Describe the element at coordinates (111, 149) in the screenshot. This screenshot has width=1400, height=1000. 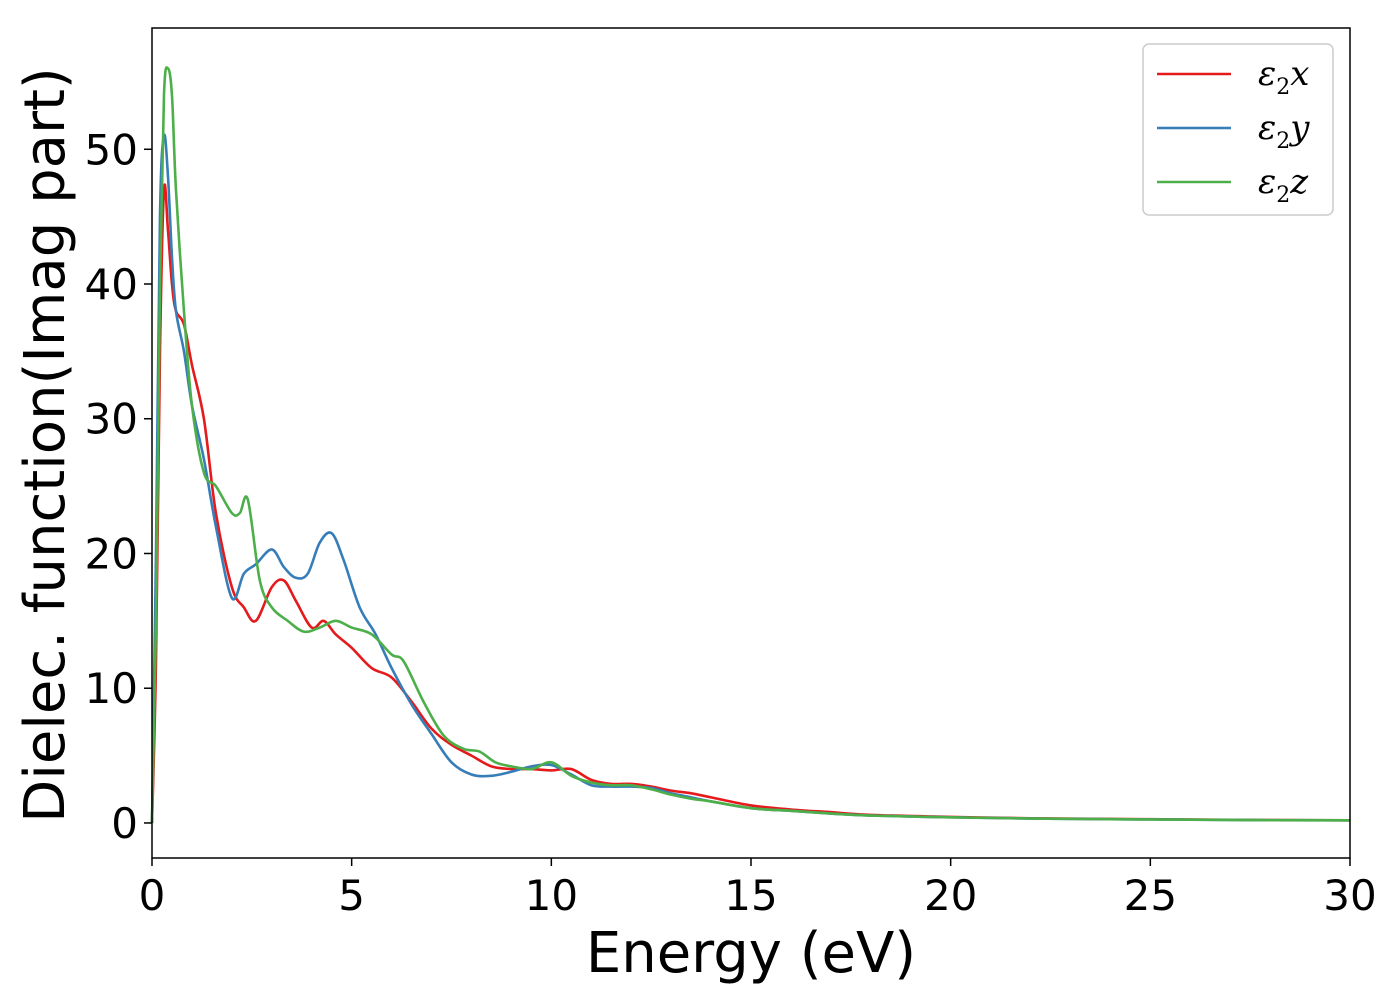
I see `y-tick-label: 50` at that location.